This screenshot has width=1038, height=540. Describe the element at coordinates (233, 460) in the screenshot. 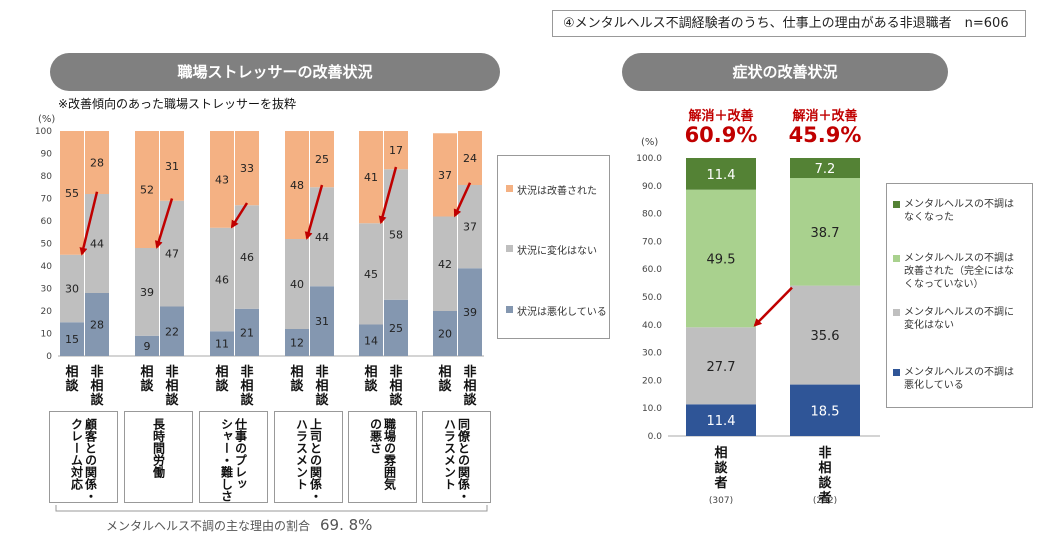

I see `reason-label: 仕事のプレッ シャー・難しさ` at that location.